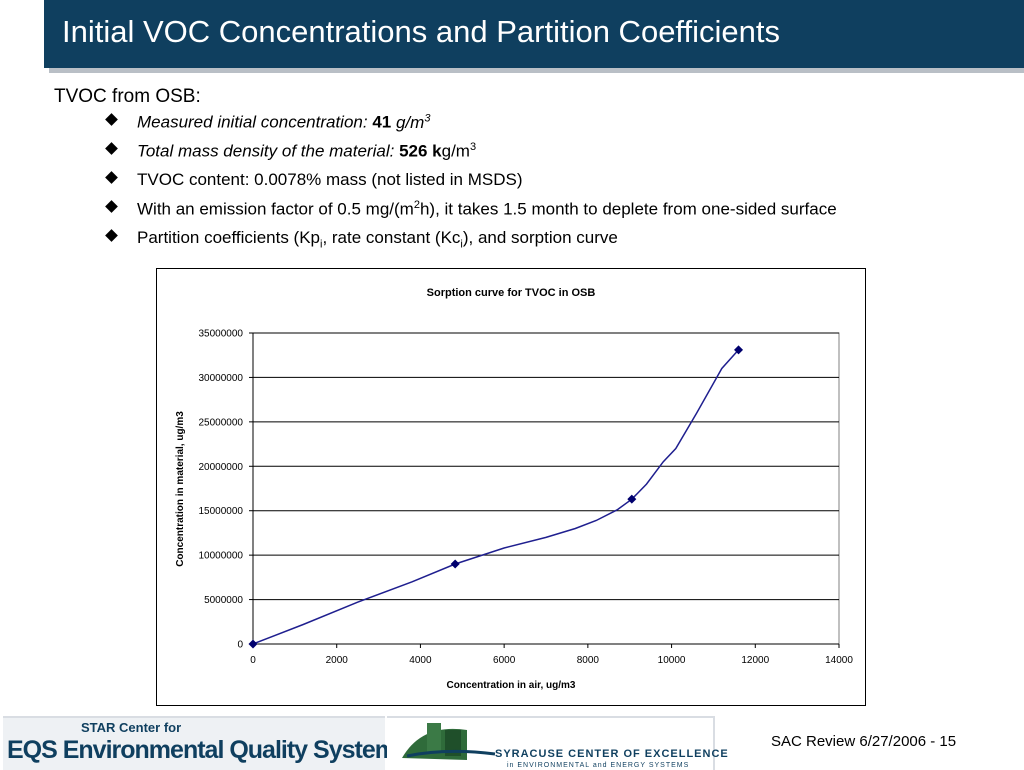 This screenshot has height=770, width=1024. I want to click on x-tick-label: 4000, so click(420, 660).